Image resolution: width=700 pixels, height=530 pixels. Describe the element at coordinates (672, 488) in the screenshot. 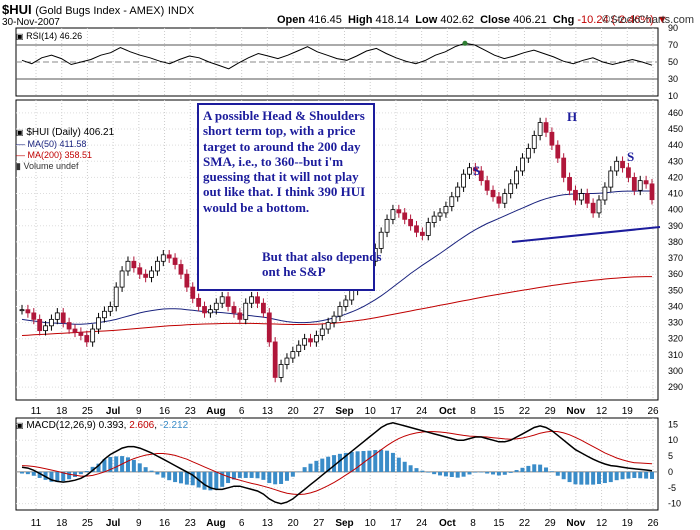

I see `macd-tick-label: -5` at that location.